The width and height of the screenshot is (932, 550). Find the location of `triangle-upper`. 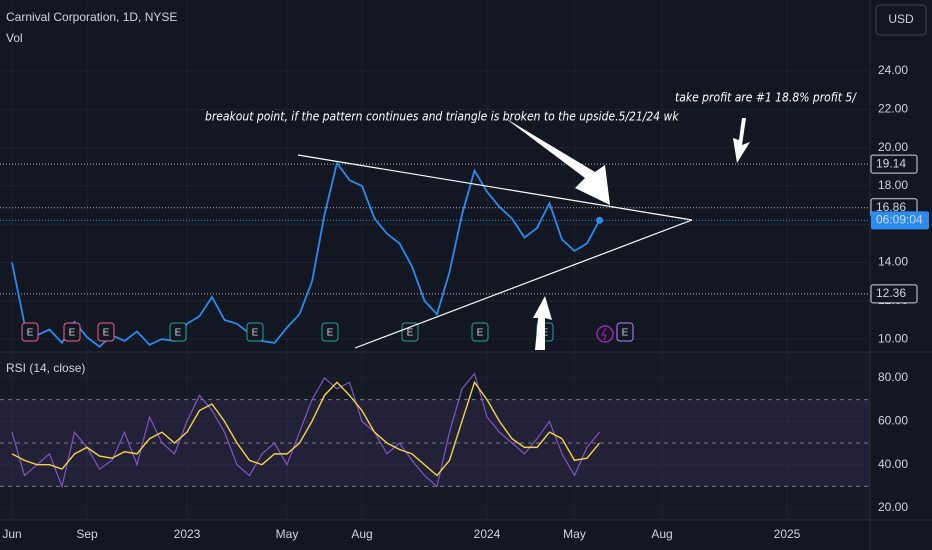

triangle-upper is located at coordinates (495, 187).